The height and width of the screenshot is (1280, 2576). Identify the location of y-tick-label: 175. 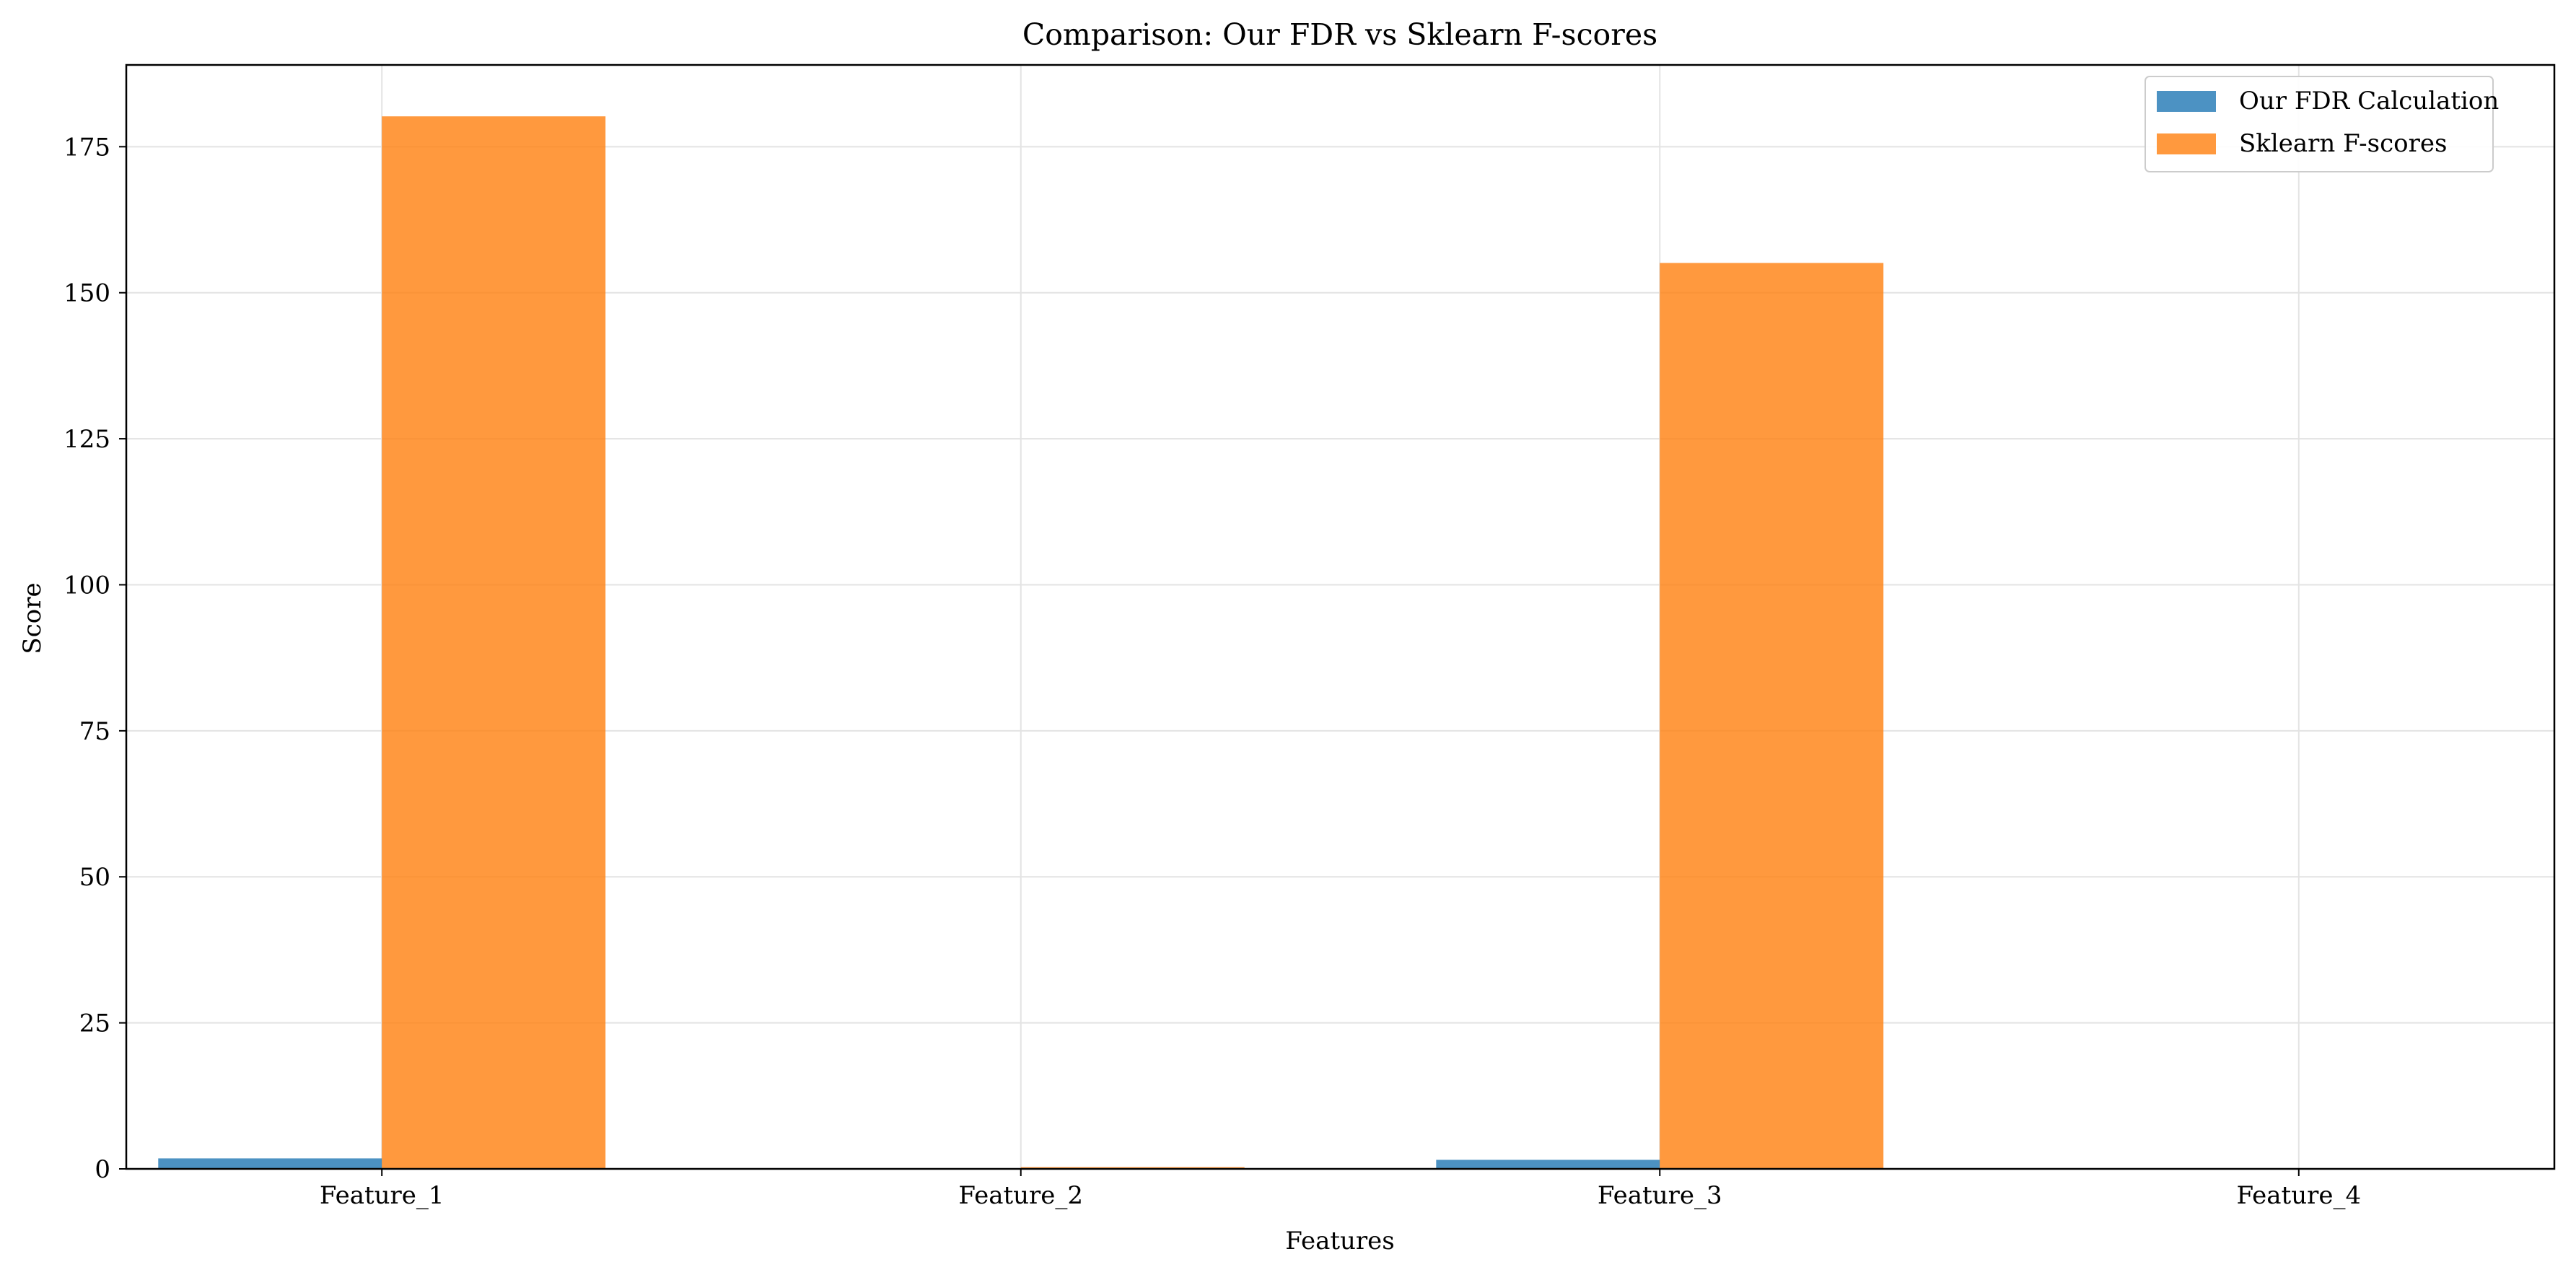
(86, 147).